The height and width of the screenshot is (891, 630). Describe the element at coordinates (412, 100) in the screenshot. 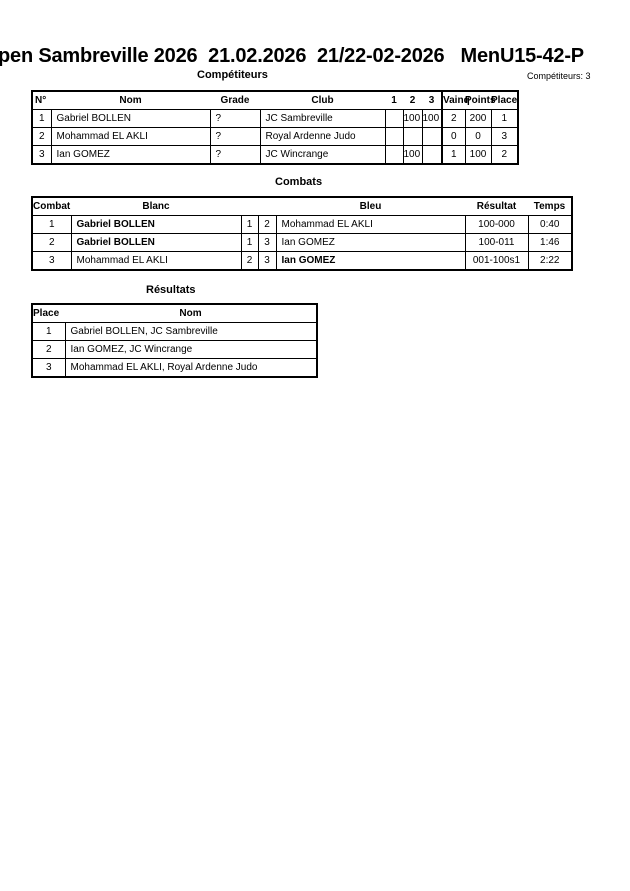

I see `column-header: 2` at that location.